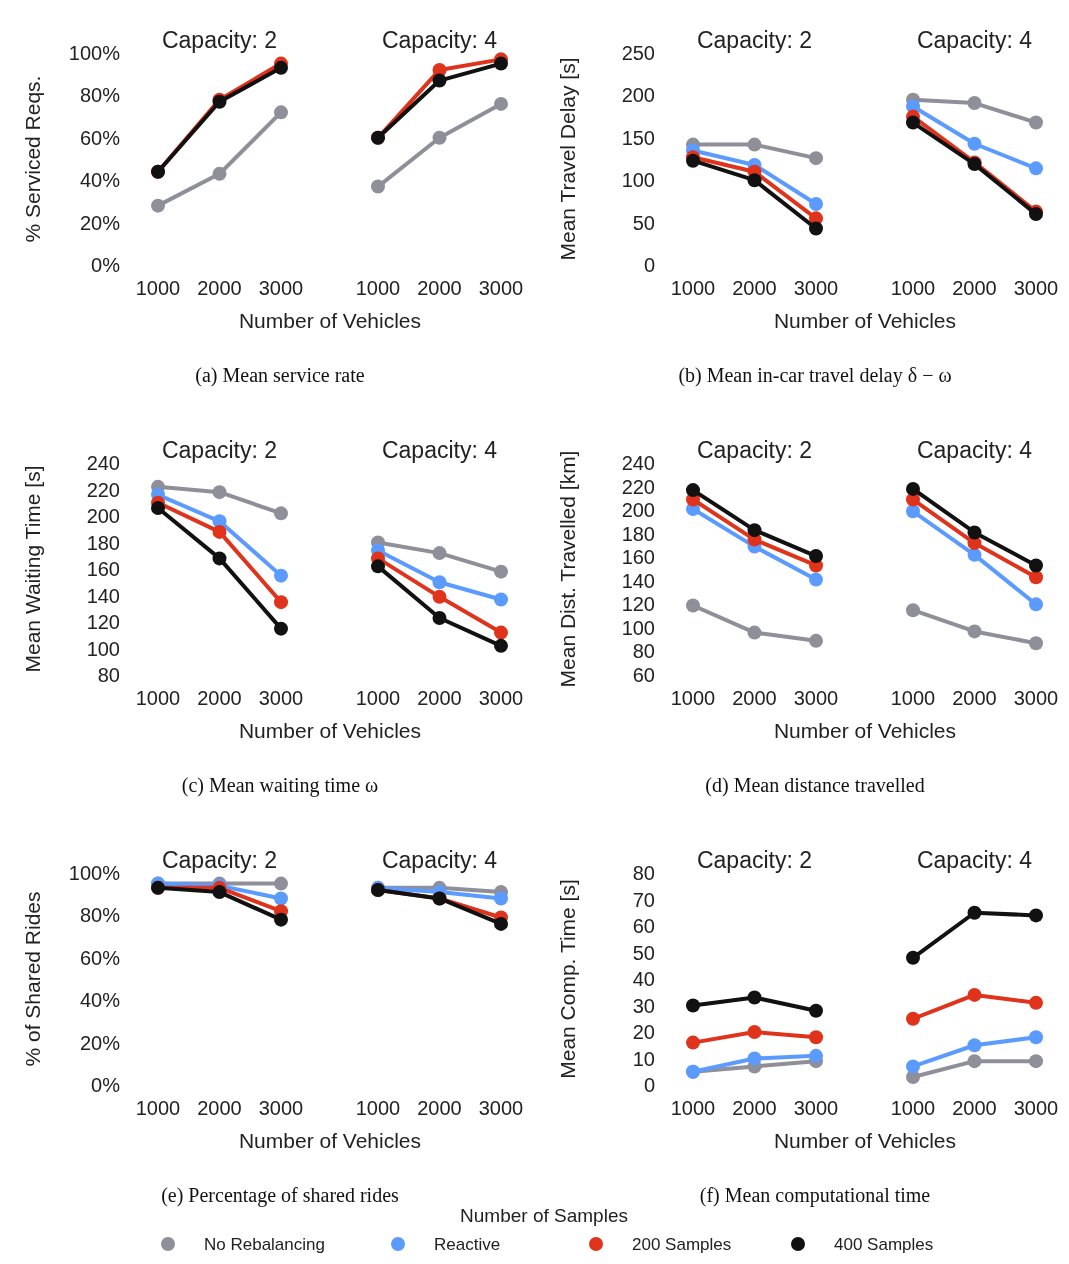 This screenshot has width=1069, height=1264. Describe the element at coordinates (815, 1195) in the screenshot. I see `text: (f) Mean computational time` at that location.